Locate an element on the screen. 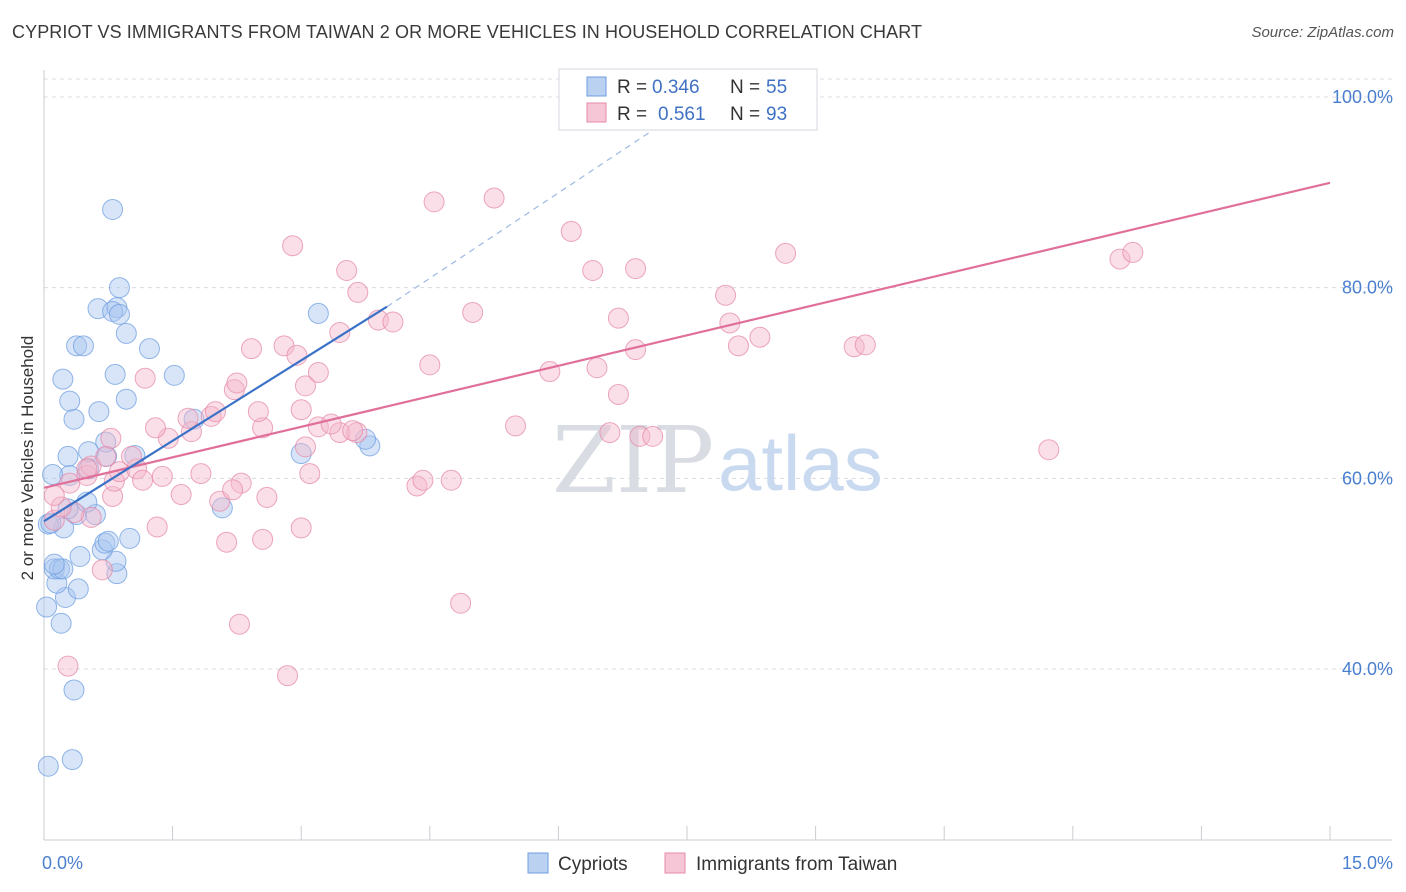  y-tick-label: 80.0% is located at coordinates (1367, 288).